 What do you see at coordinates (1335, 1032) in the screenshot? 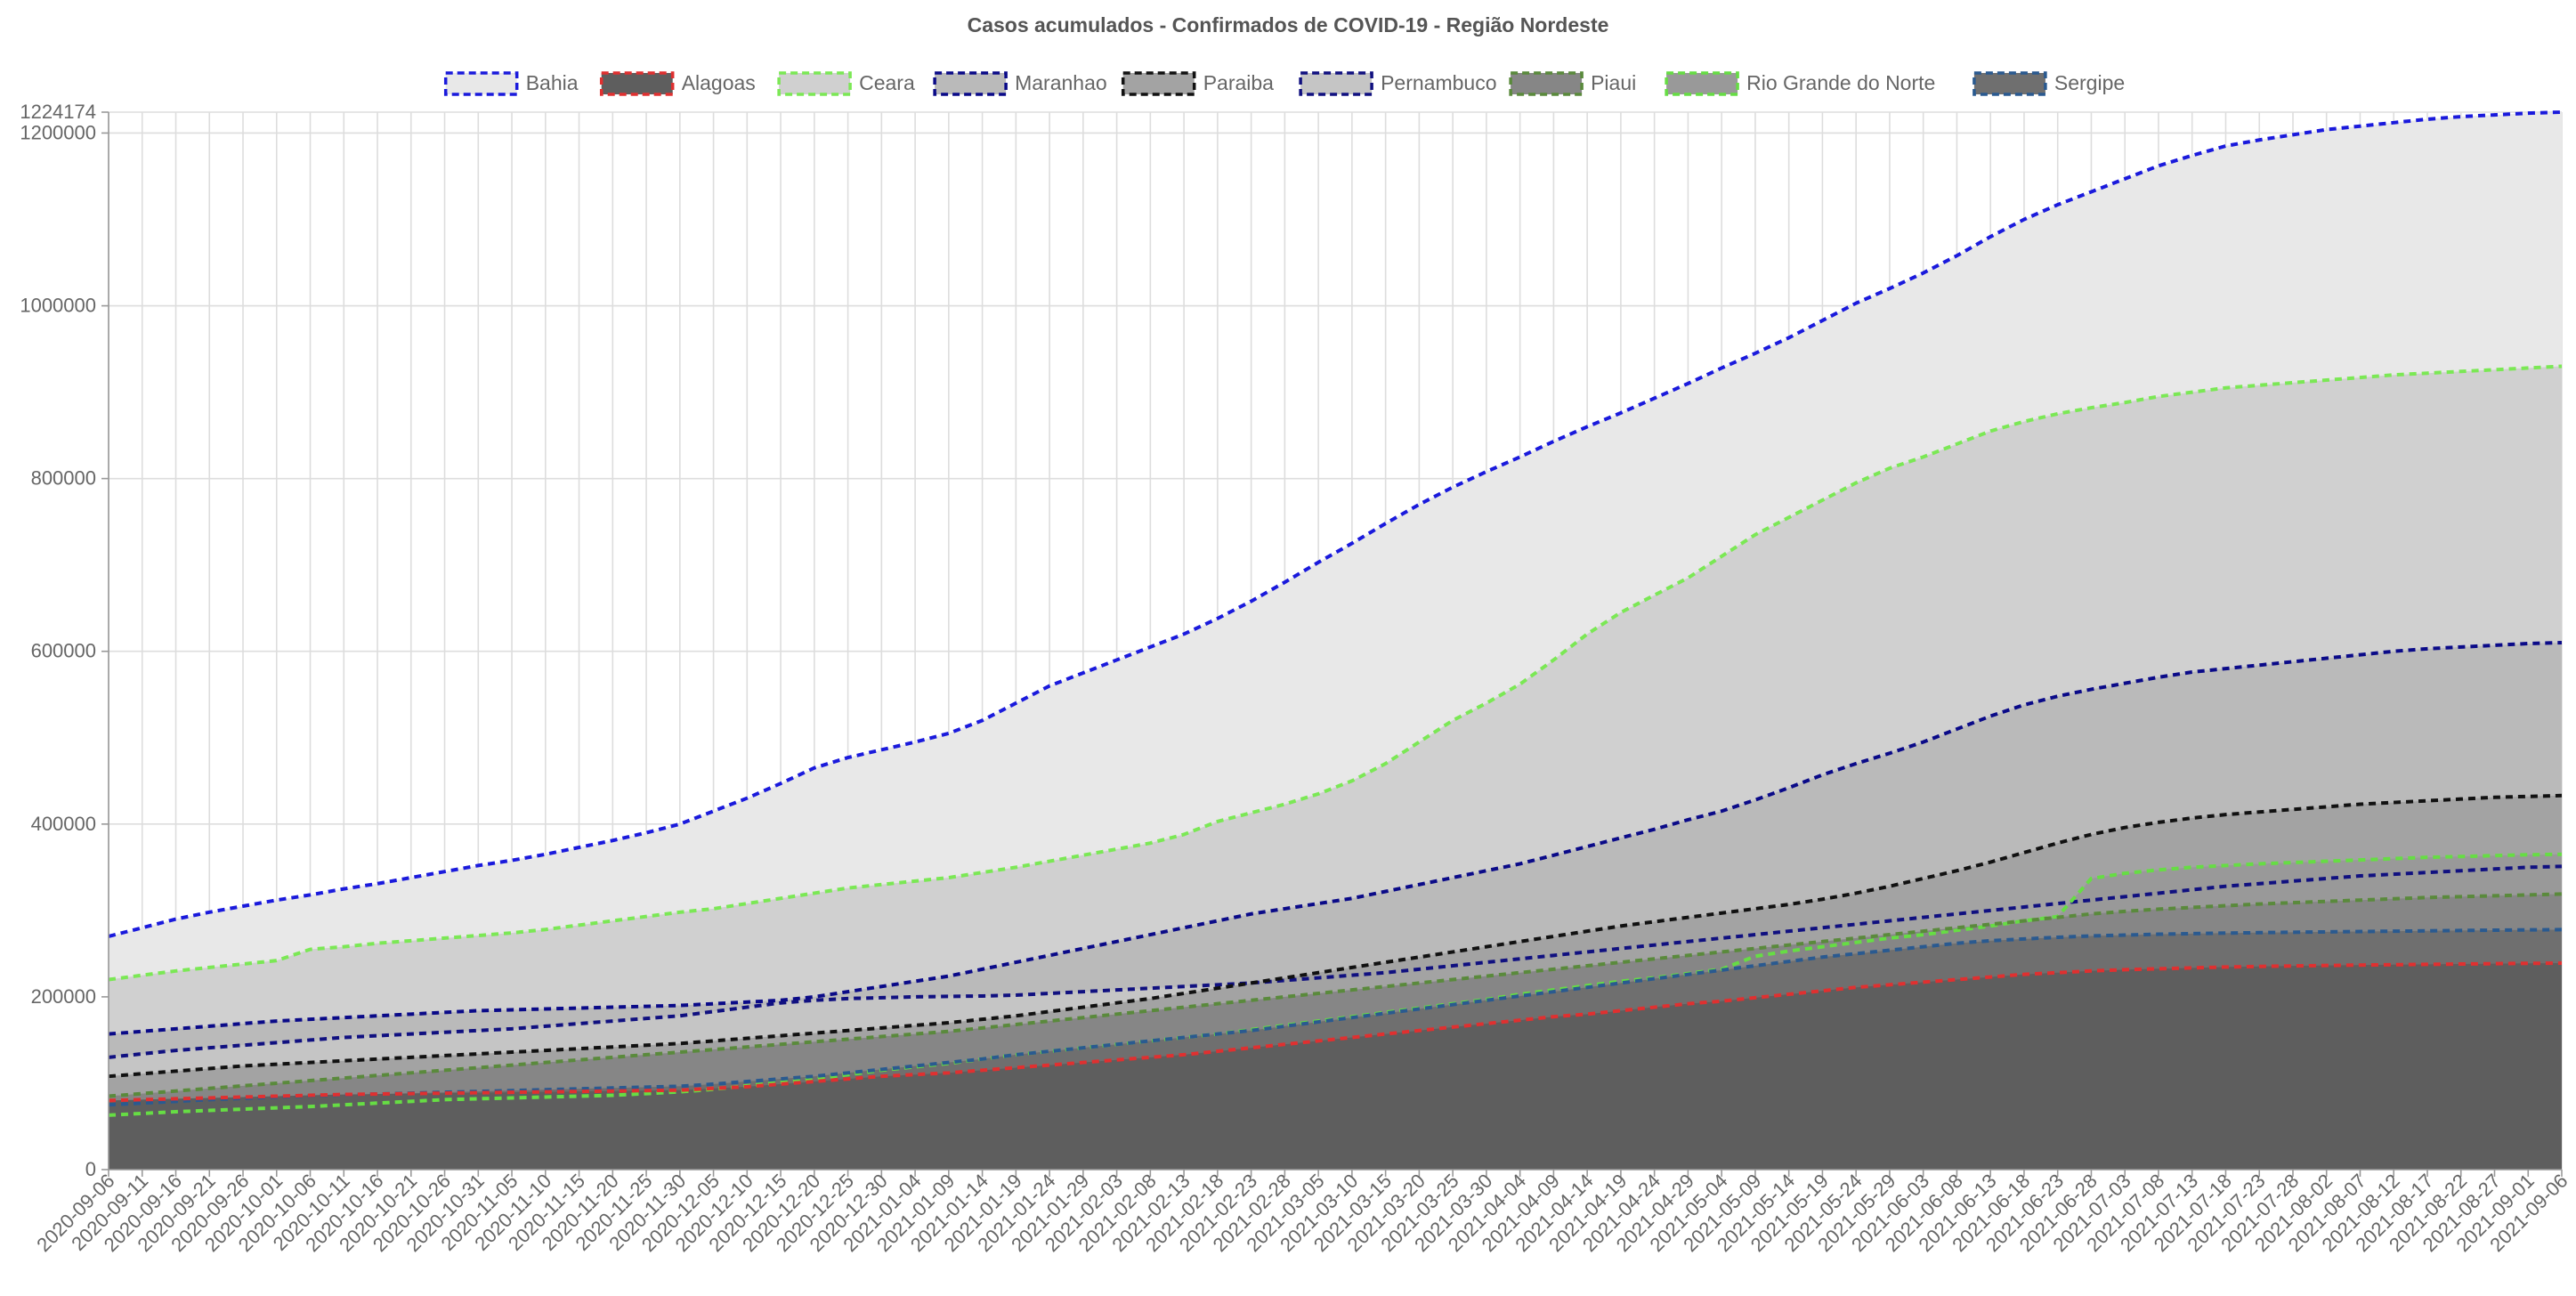
I see `series-line-alagoas` at bounding box center [1335, 1032].